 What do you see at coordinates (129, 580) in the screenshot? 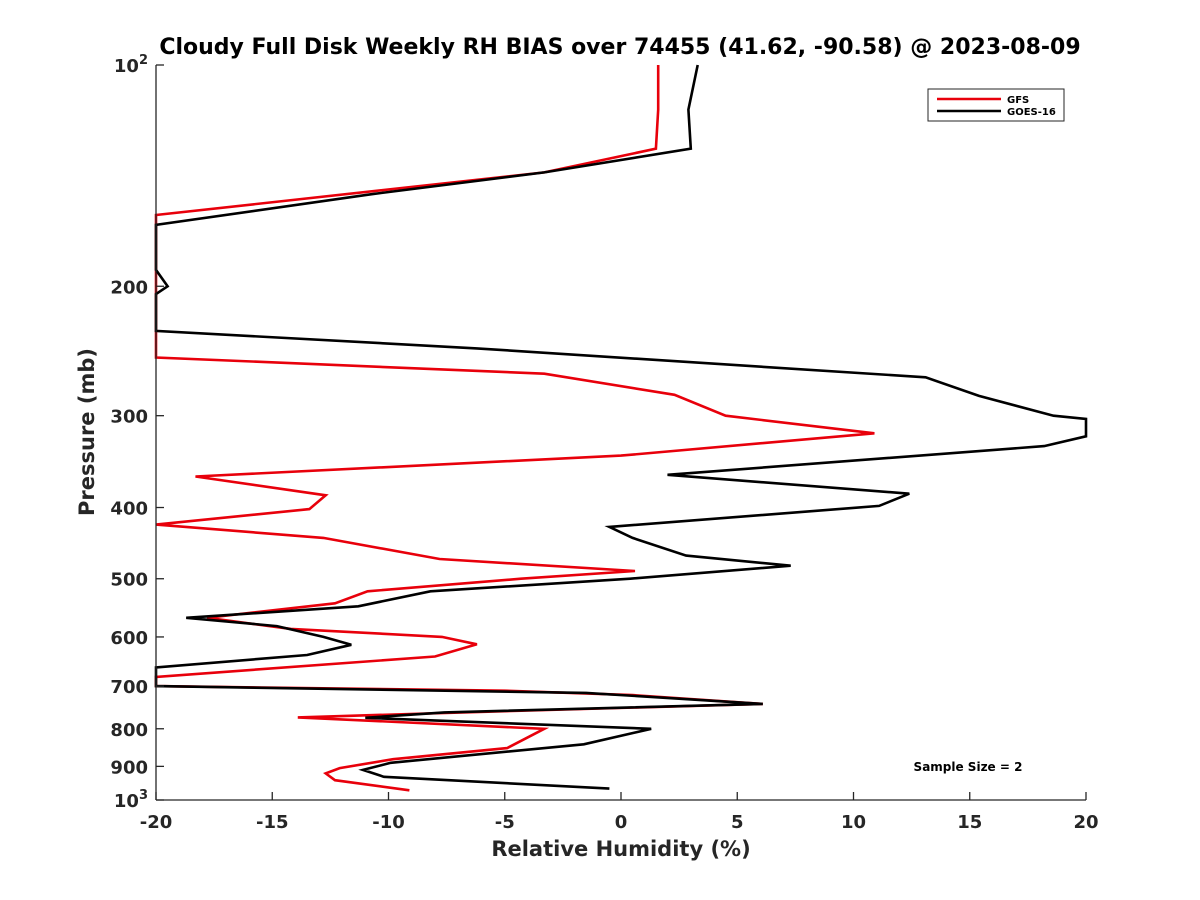
I see `y-tick-label: 500` at bounding box center [129, 580].